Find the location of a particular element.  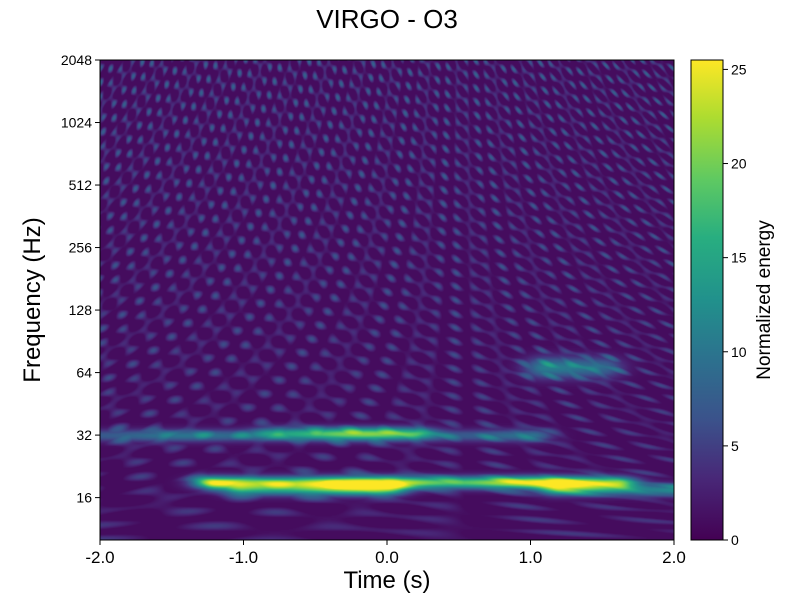

y-tick-label: 64 is located at coordinates (84, 373).